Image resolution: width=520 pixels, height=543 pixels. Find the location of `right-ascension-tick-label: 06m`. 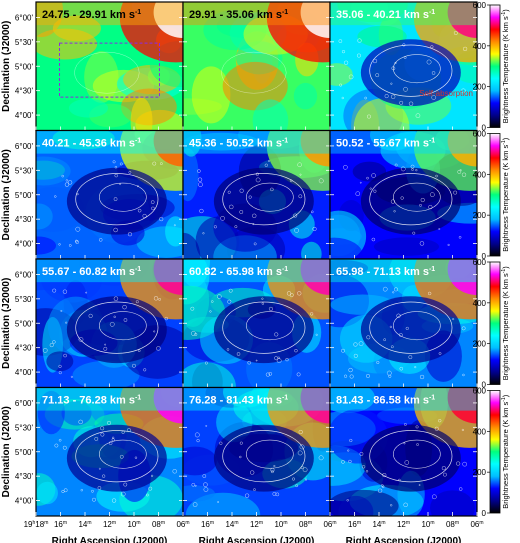

right-ascension-tick-label: 06m is located at coordinates (329, 524).